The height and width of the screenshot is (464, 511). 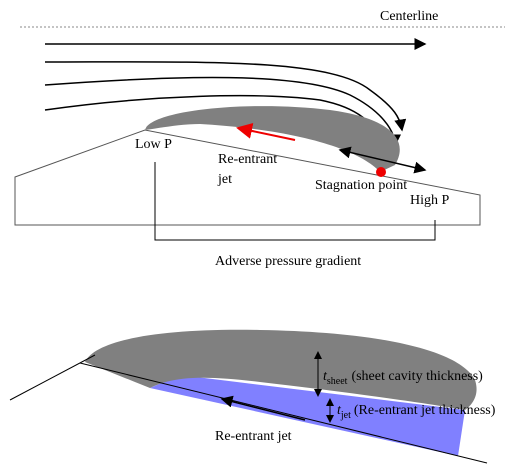 I want to click on wall, so click(x=52, y=377).